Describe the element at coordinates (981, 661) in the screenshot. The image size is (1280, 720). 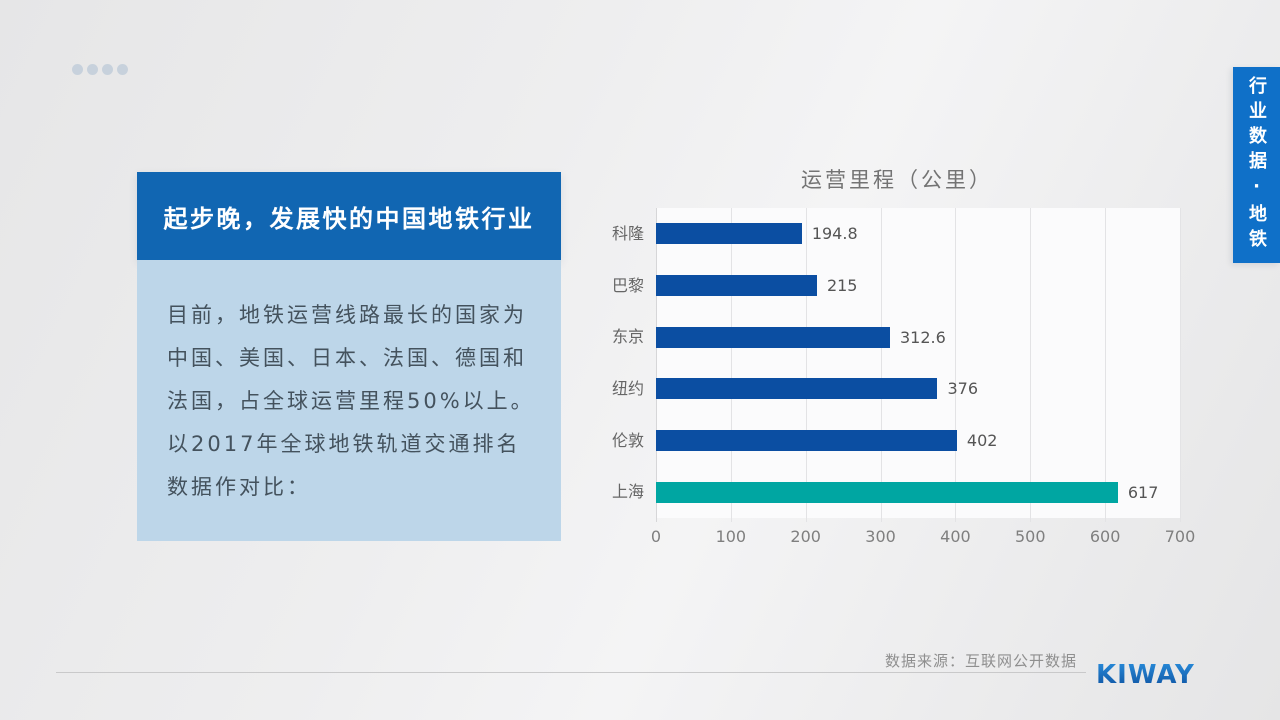
I see `data-source-note: 数据来源：互联网公开数据` at that location.